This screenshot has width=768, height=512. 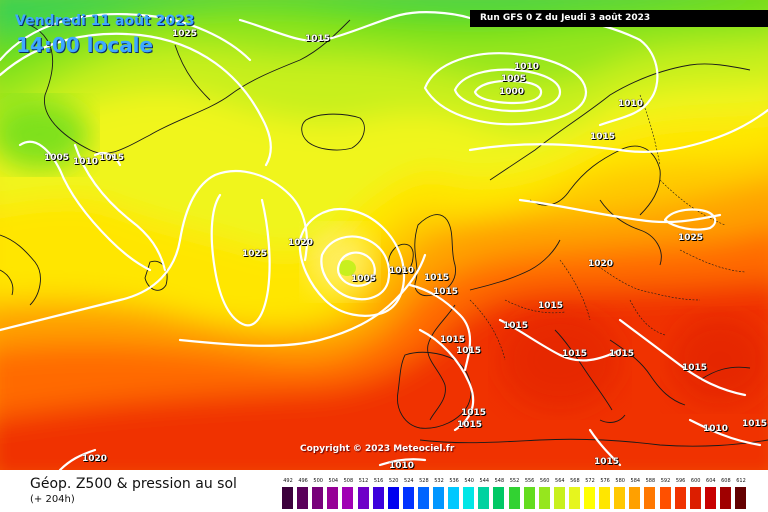 I want to click on legend-value: 492, so click(x=288, y=481).